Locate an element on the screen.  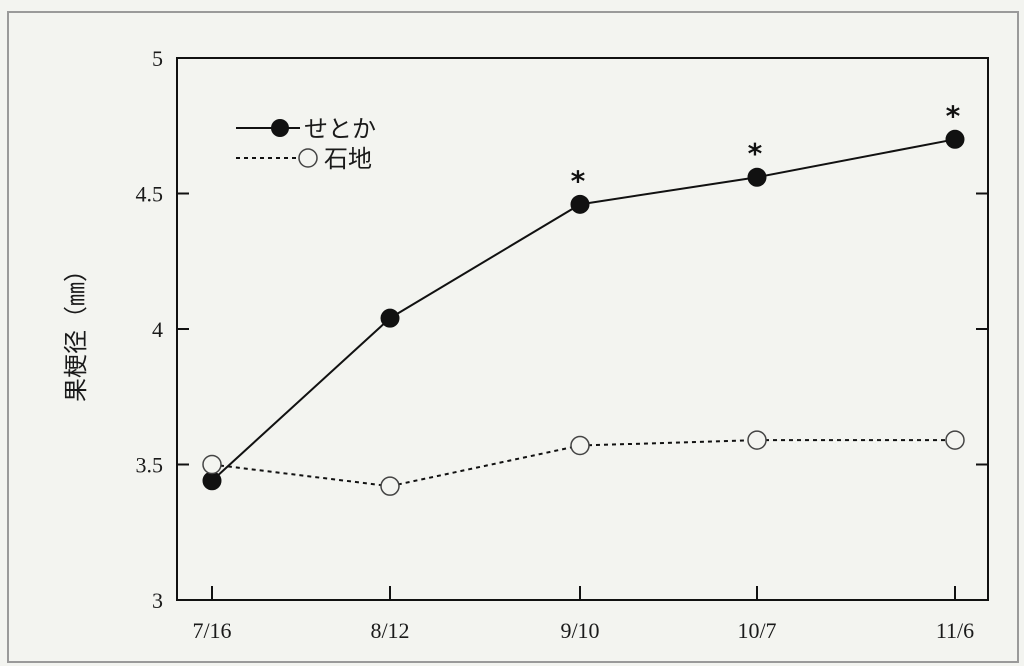
y-axis-title: 果梗径（㎜） is located at coordinates (76, 330).